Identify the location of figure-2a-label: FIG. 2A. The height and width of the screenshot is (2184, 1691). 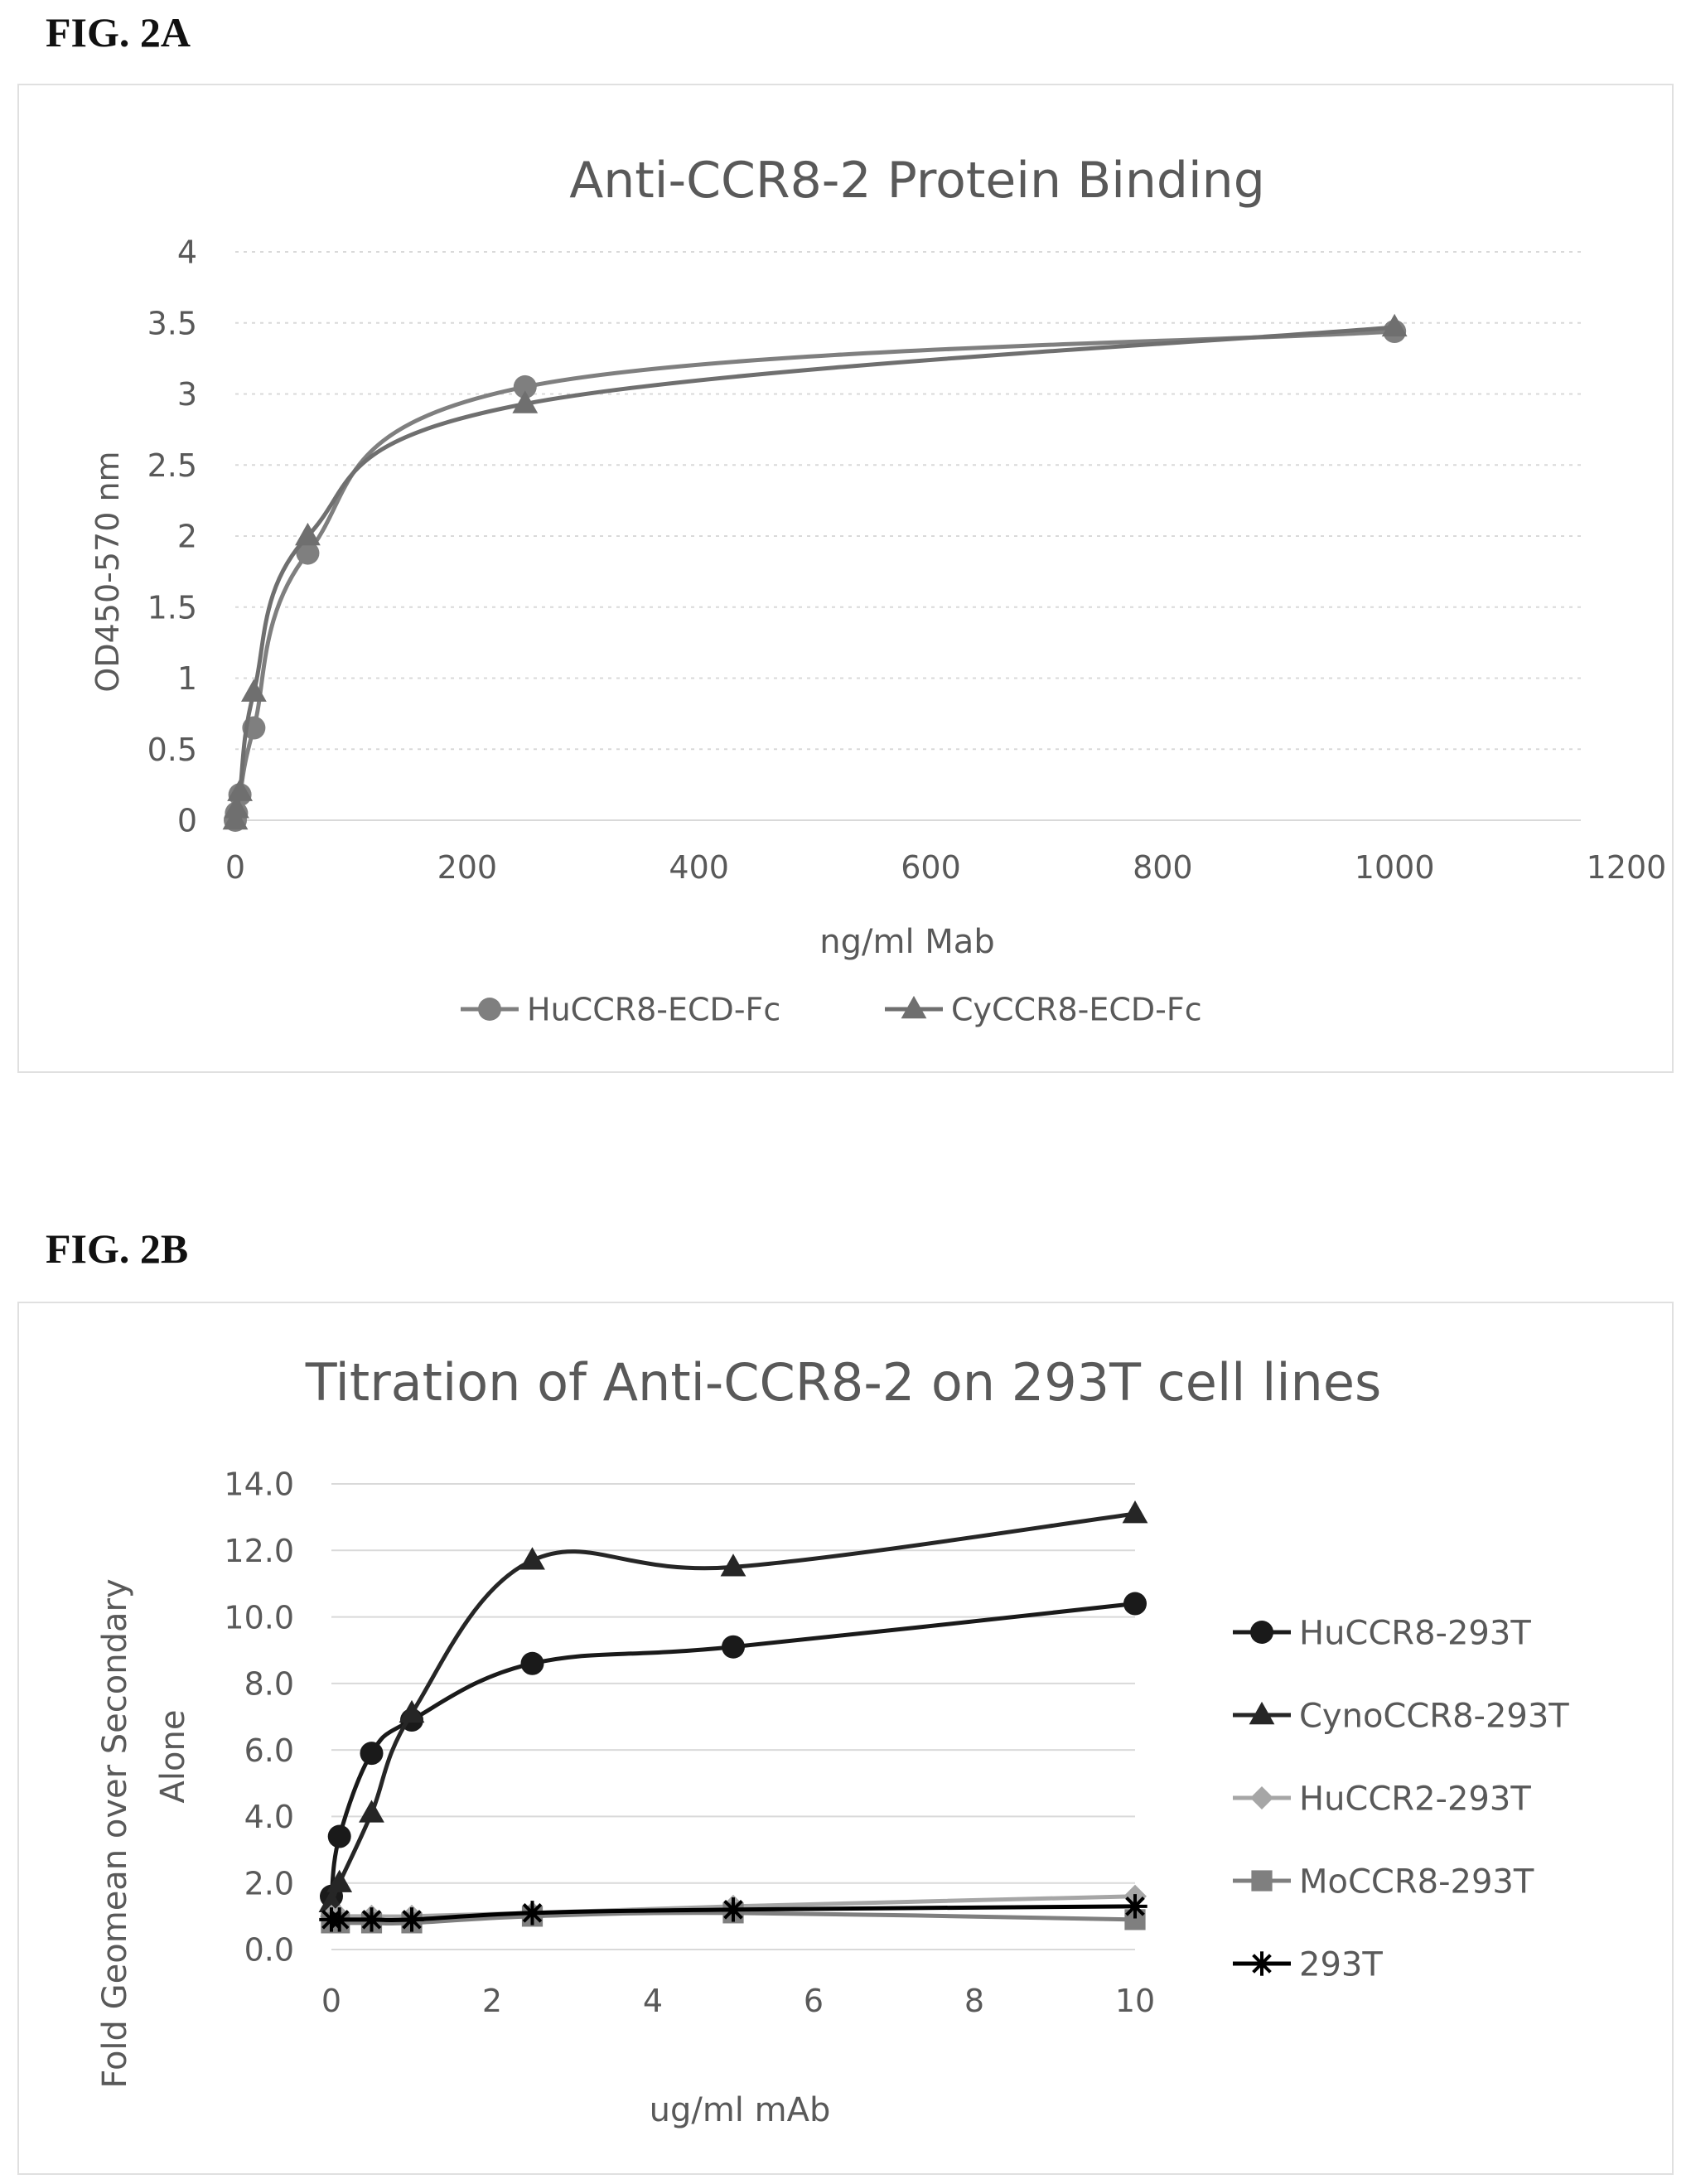
(118, 32).